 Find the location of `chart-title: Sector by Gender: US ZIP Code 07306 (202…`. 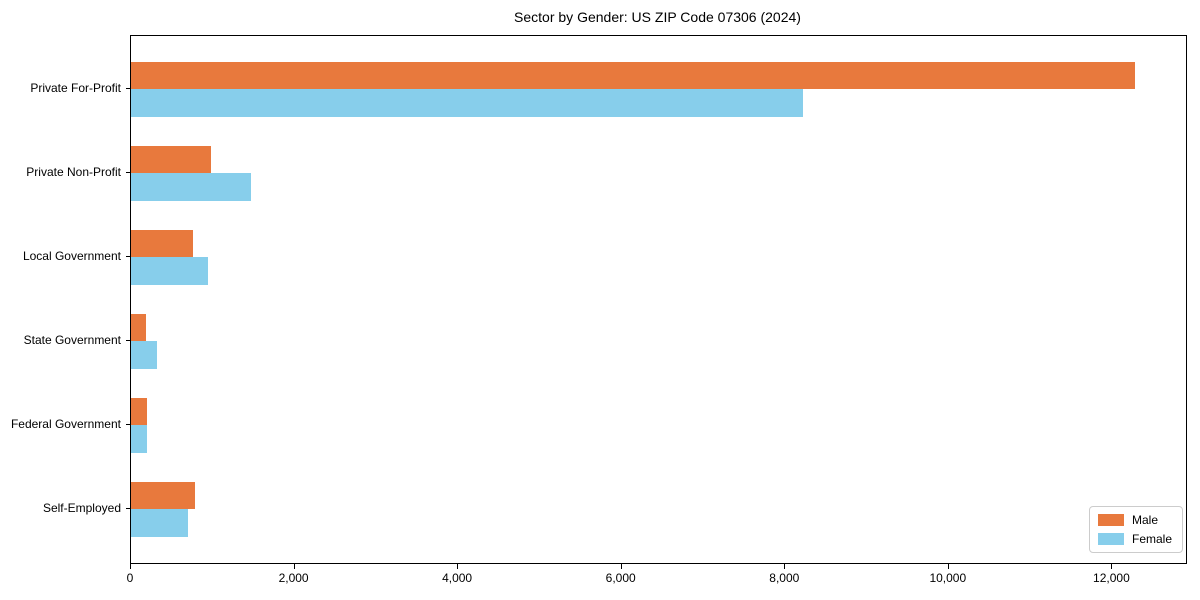

chart-title: Sector by Gender: US ZIP Code 07306 (202… is located at coordinates (657, 17).